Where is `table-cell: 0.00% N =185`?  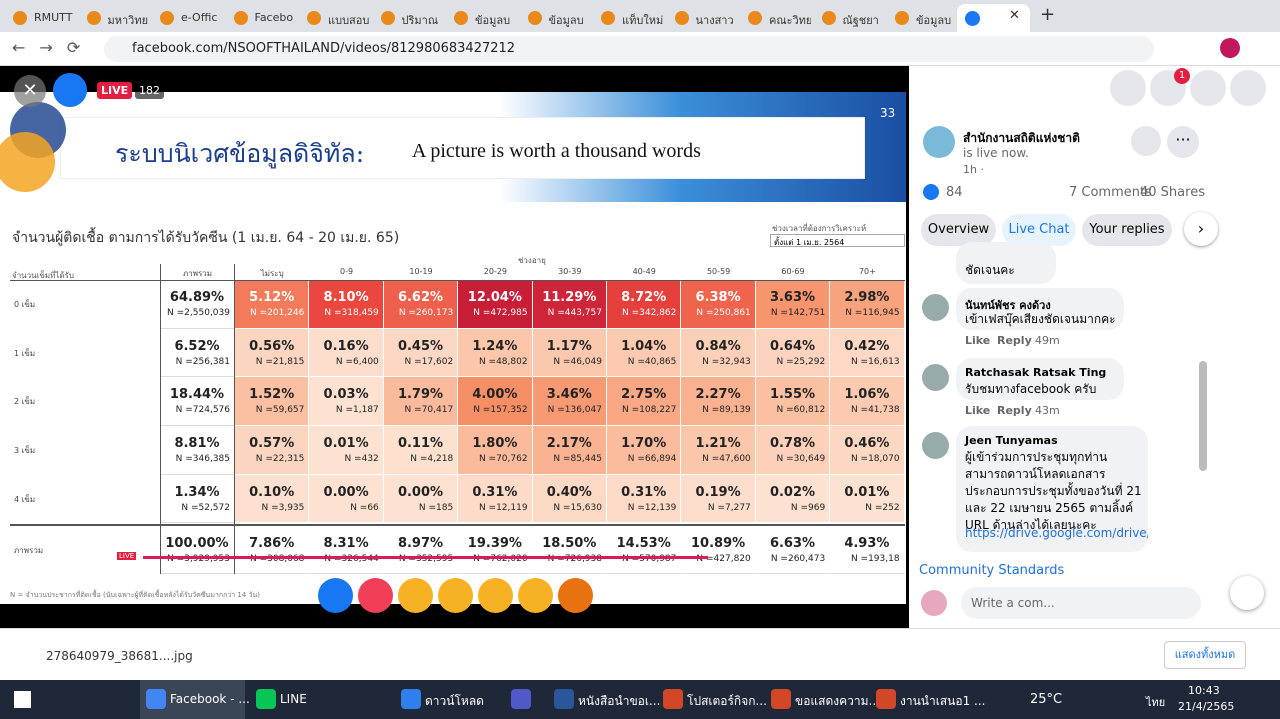 table-cell: 0.00% N =185 is located at coordinates (421, 499).